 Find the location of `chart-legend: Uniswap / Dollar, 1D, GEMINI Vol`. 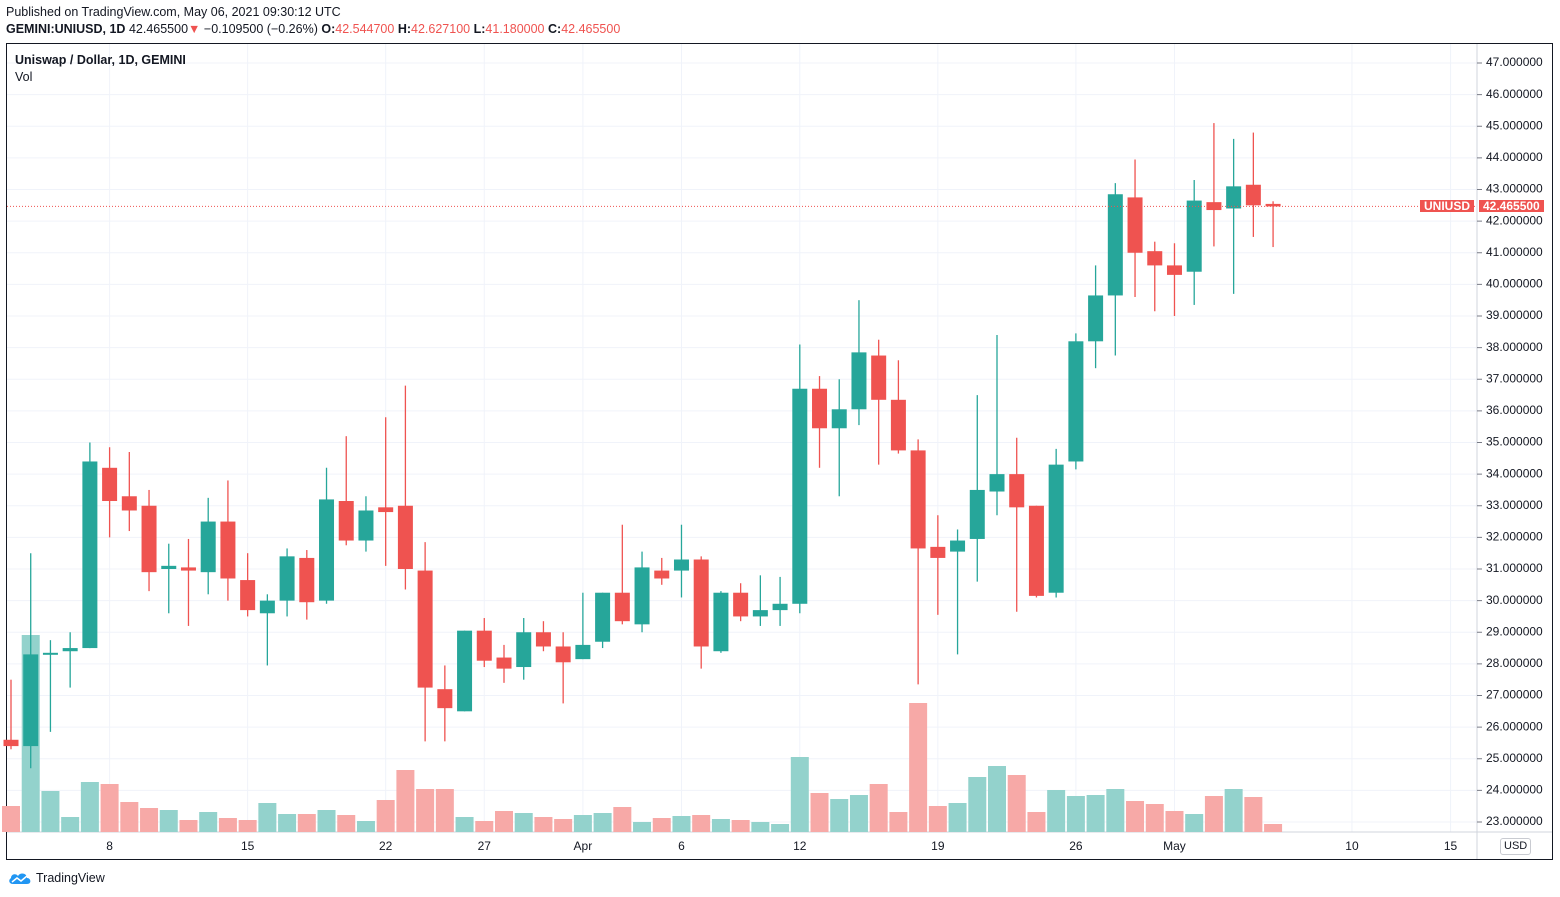

chart-legend: Uniswap / Dollar, 1D, GEMINI Vol is located at coordinates (100, 68).